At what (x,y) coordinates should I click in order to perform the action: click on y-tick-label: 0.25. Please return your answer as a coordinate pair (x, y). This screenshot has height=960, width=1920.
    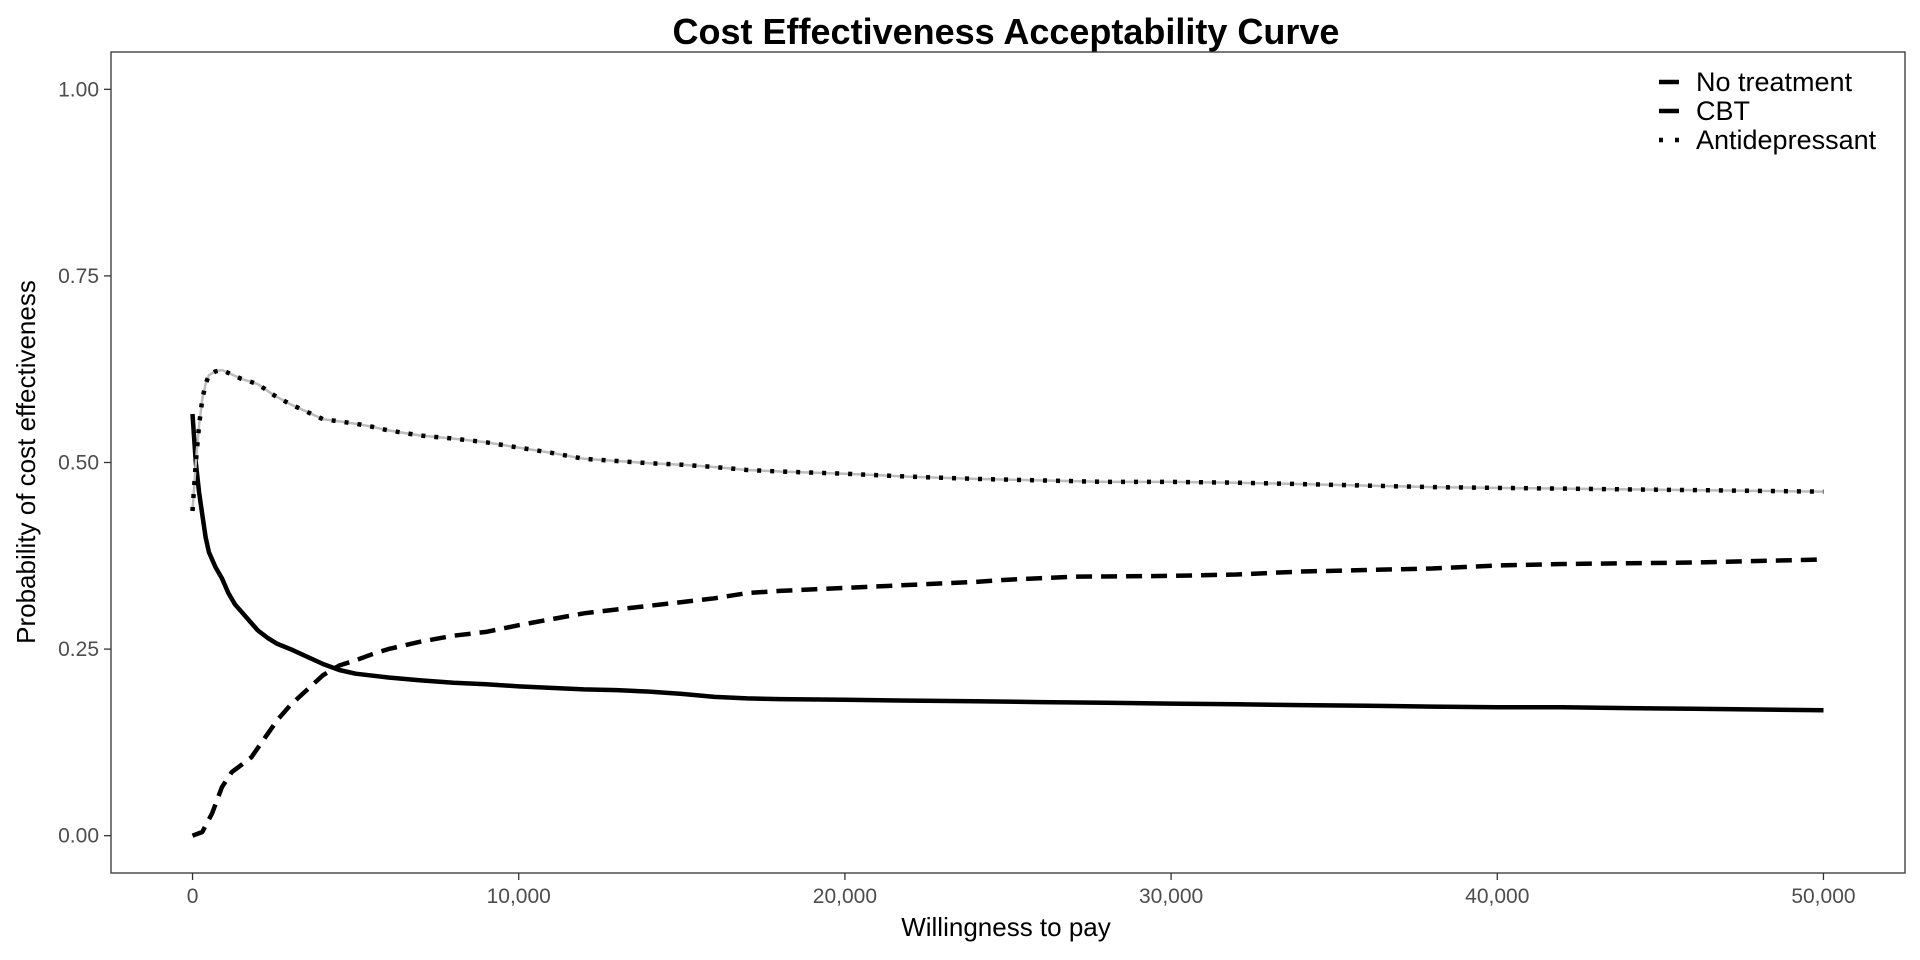
    Looking at the image, I should click on (78, 649).